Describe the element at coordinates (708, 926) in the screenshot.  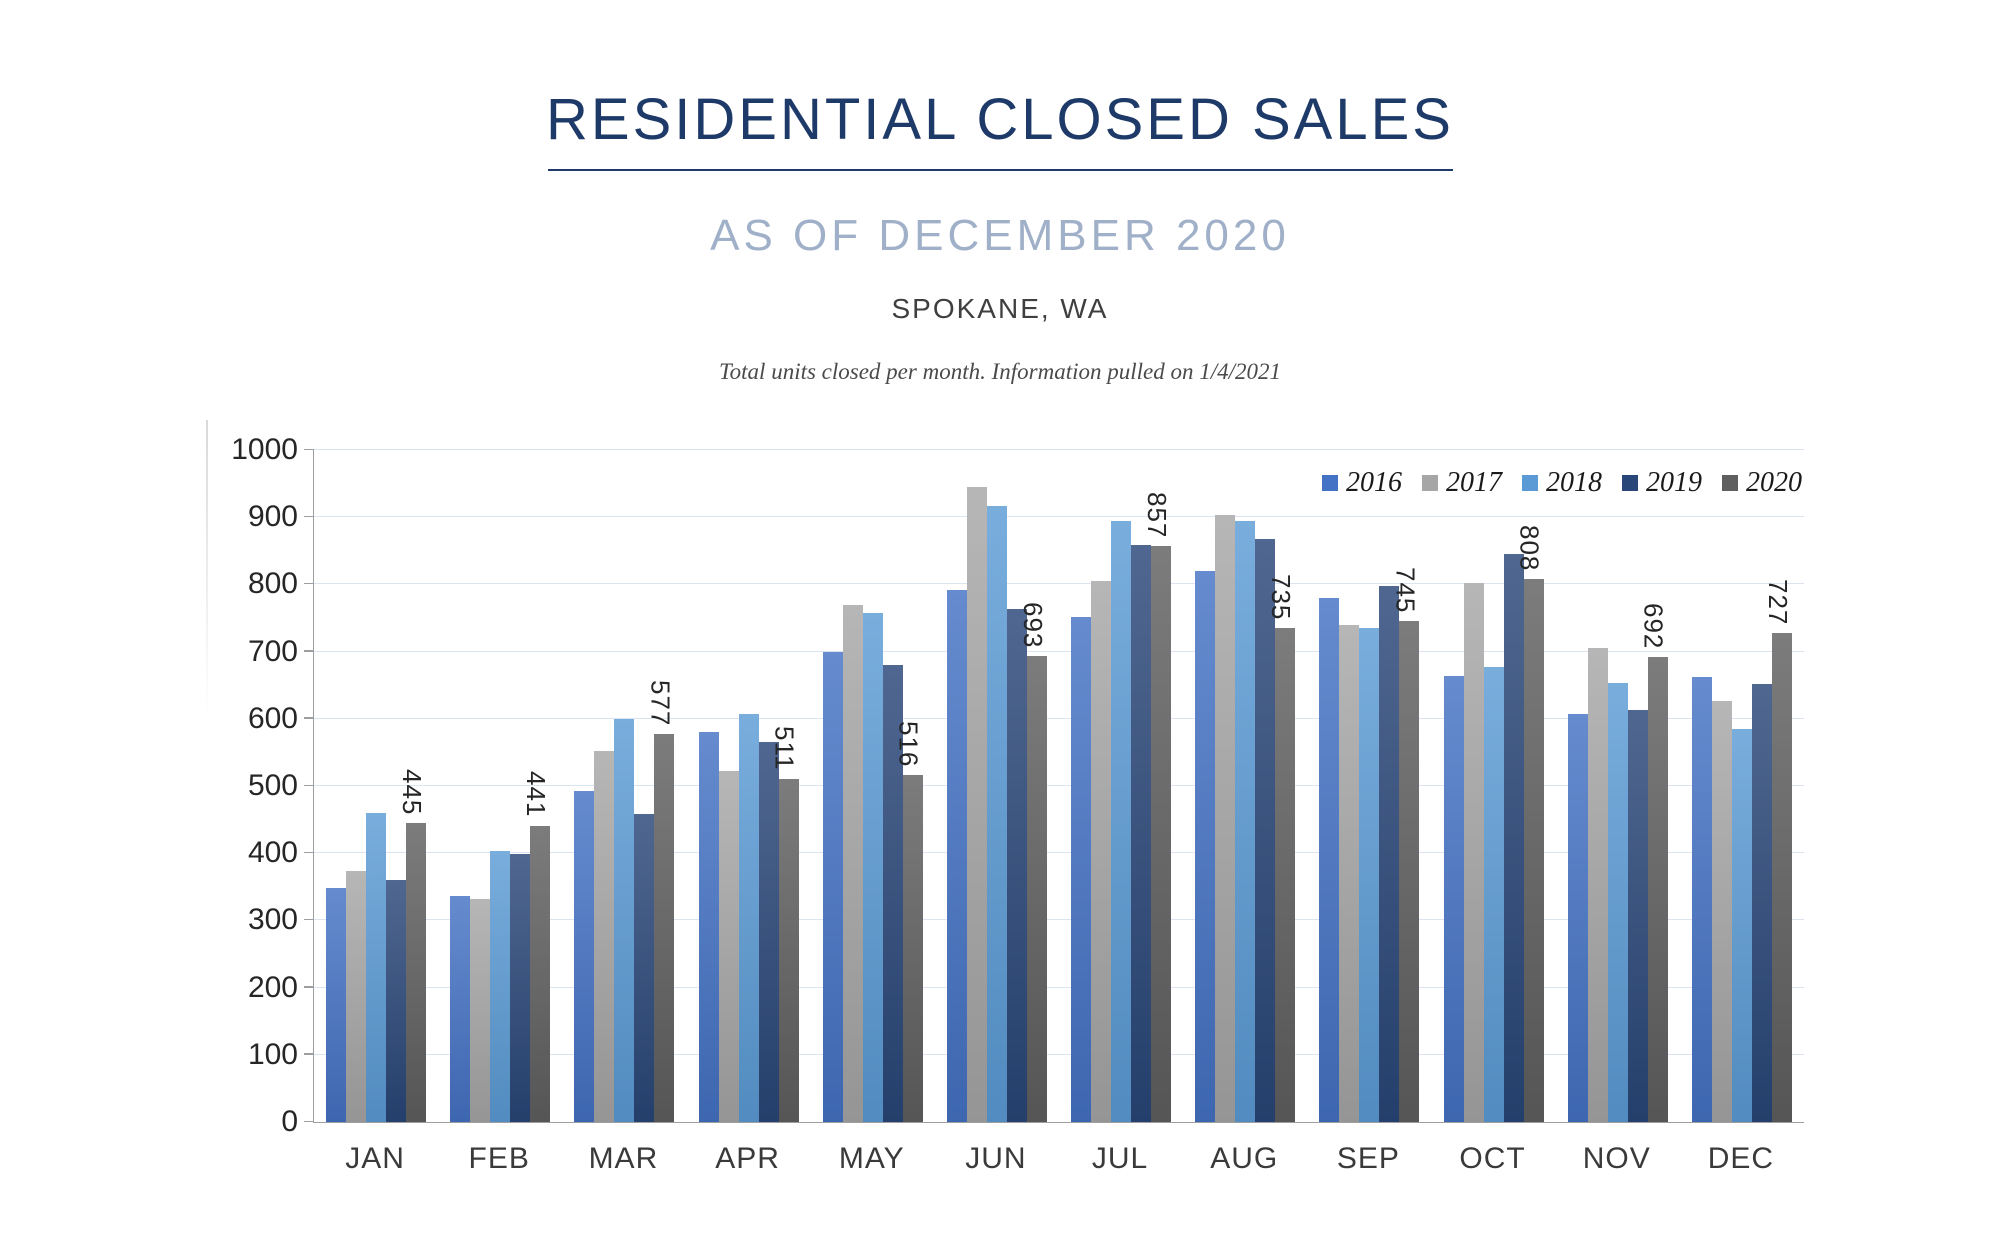
I see `bar-2016-apr` at that location.